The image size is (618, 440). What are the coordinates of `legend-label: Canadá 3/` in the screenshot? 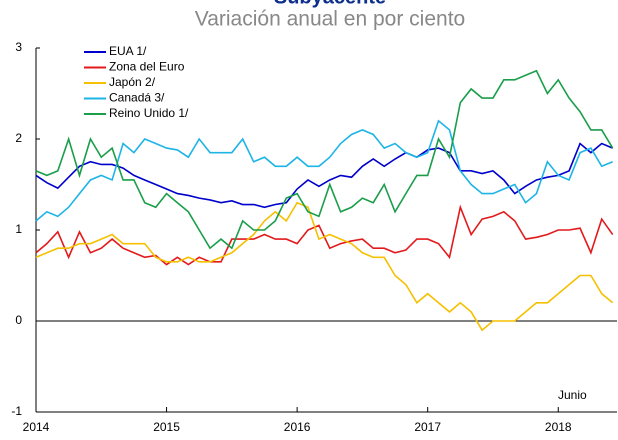 It's located at (137, 98).